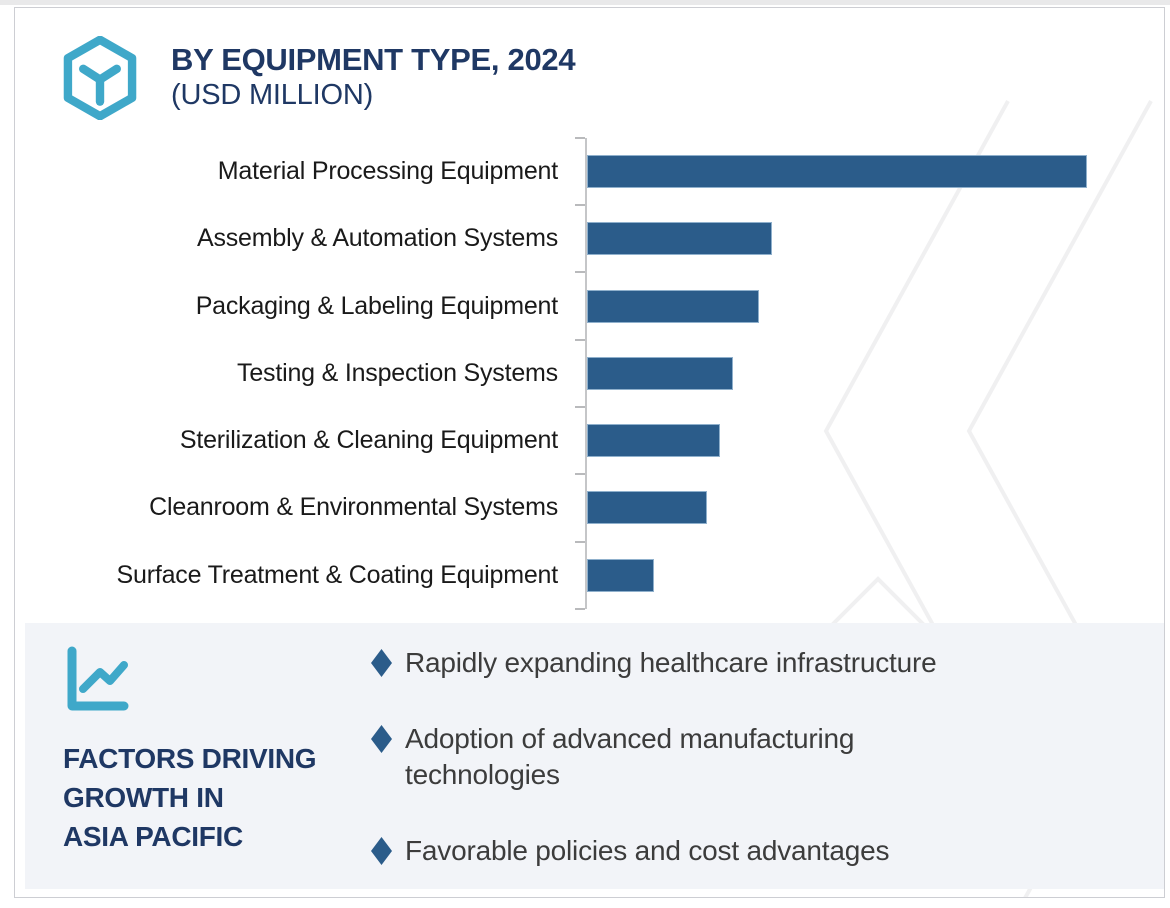 This screenshot has height=908, width=1170. I want to click on bullet-text: Favorable policies and cost advantages, so click(647, 851).